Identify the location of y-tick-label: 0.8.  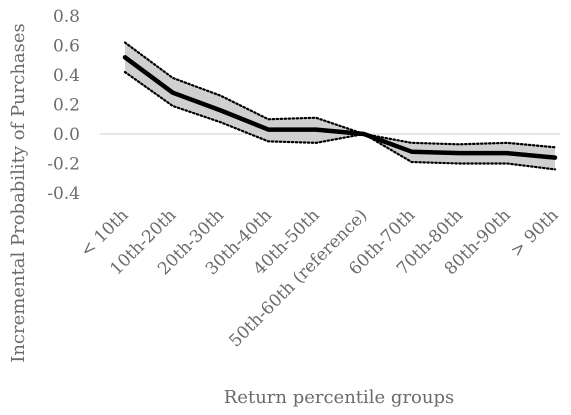
(66, 17).